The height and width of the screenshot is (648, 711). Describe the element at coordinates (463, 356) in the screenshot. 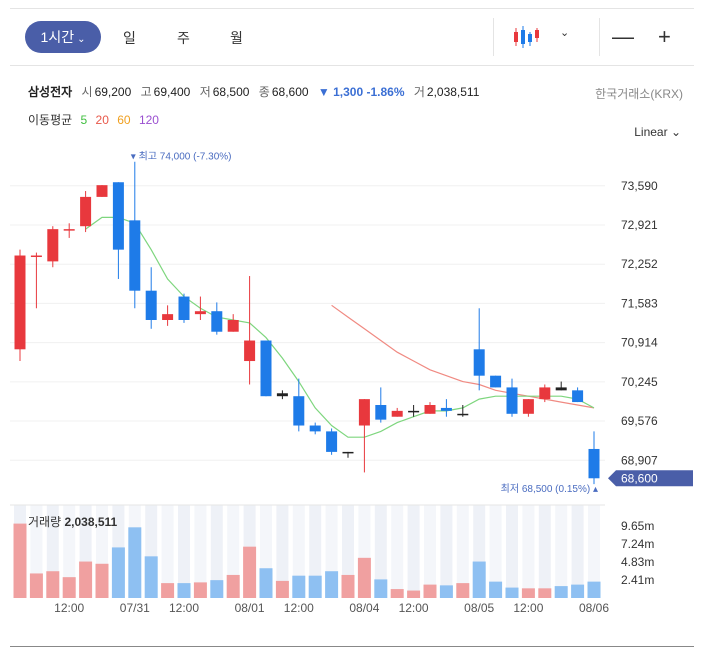

I see `ma20-line` at that location.